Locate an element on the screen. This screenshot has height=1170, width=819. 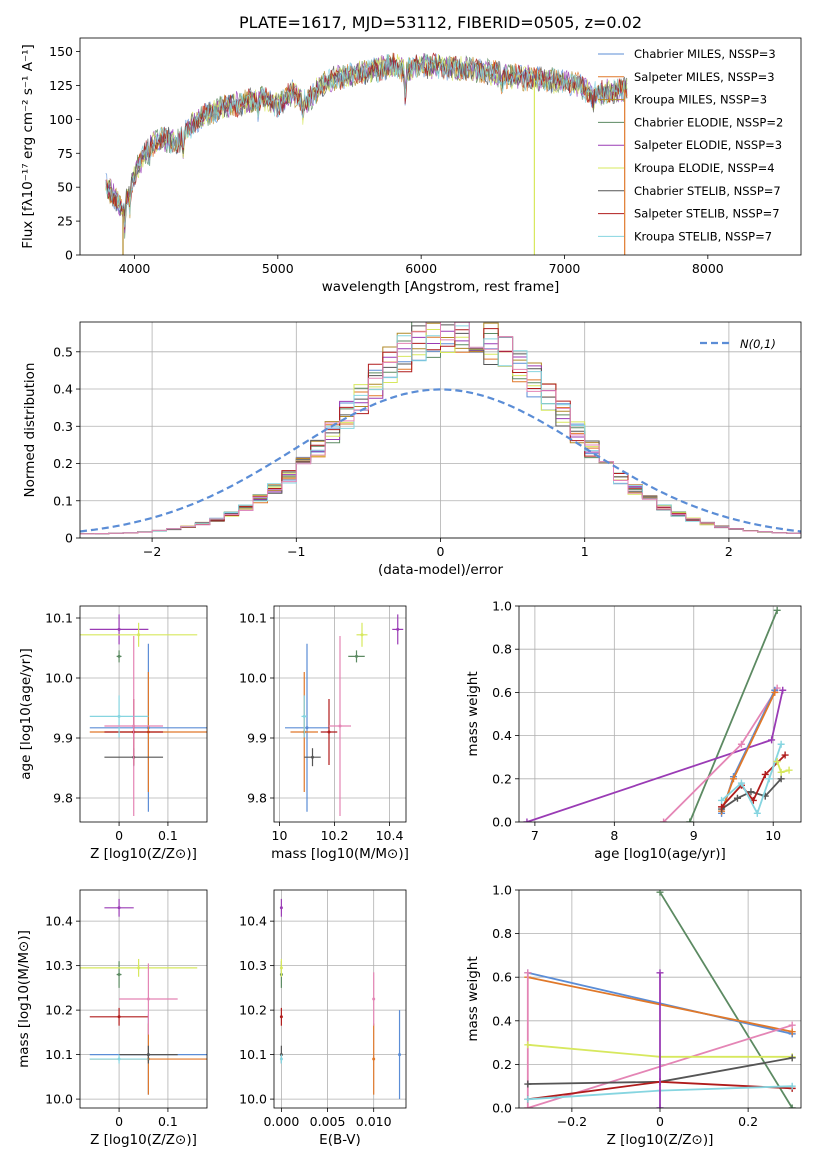
legend-entry: Chabrier ELODIE, NSSP=2 is located at coordinates (708, 122).